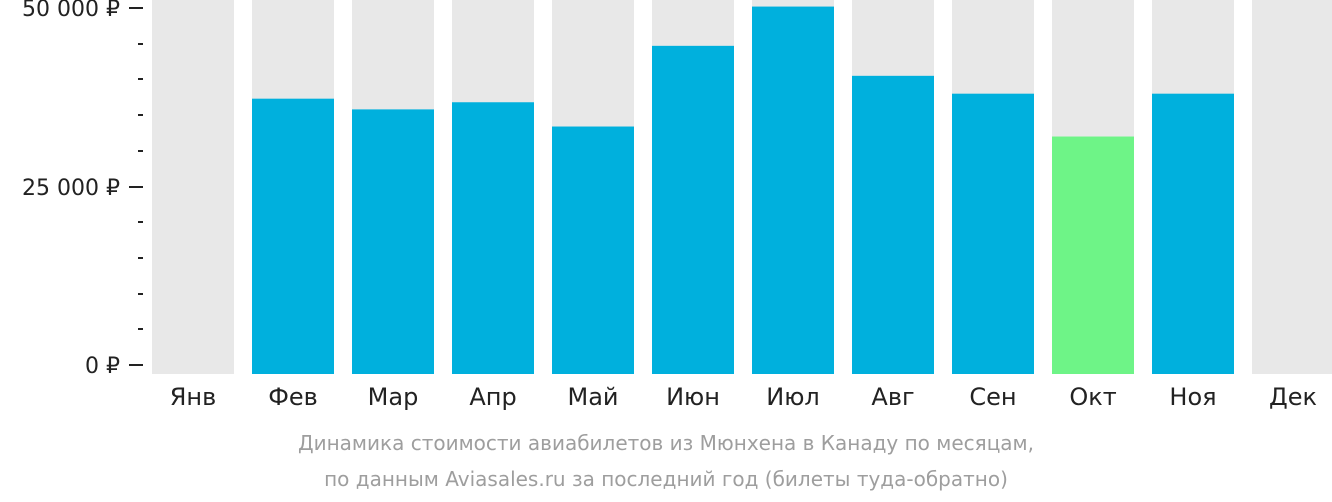 This screenshot has width=1332, height=502. What do you see at coordinates (793, 397) in the screenshot?
I see `x-tick-label-7: Июл` at bounding box center [793, 397].